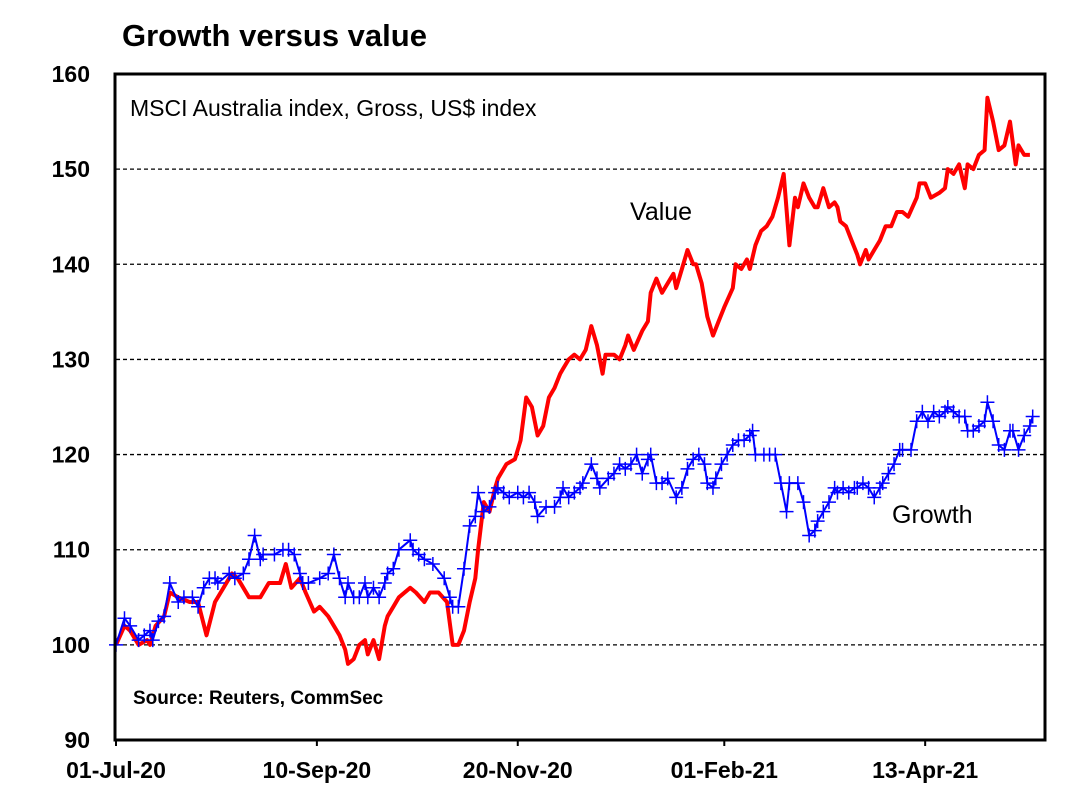 The height and width of the screenshot is (800, 1080). Describe the element at coordinates (661, 212) in the screenshot. I see `series-label-value: Value` at that location.